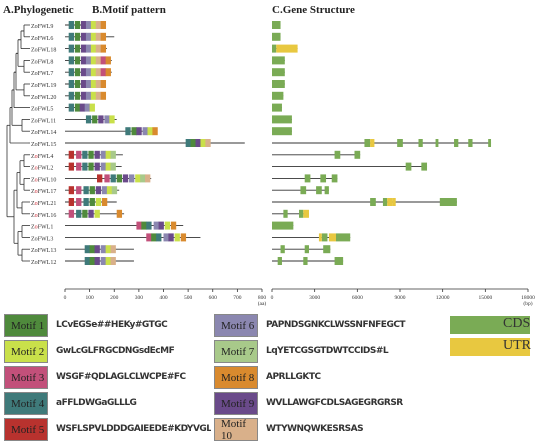 The height and width of the screenshot is (443, 550). I want to click on axis-unit: (bp), so click(527, 303).